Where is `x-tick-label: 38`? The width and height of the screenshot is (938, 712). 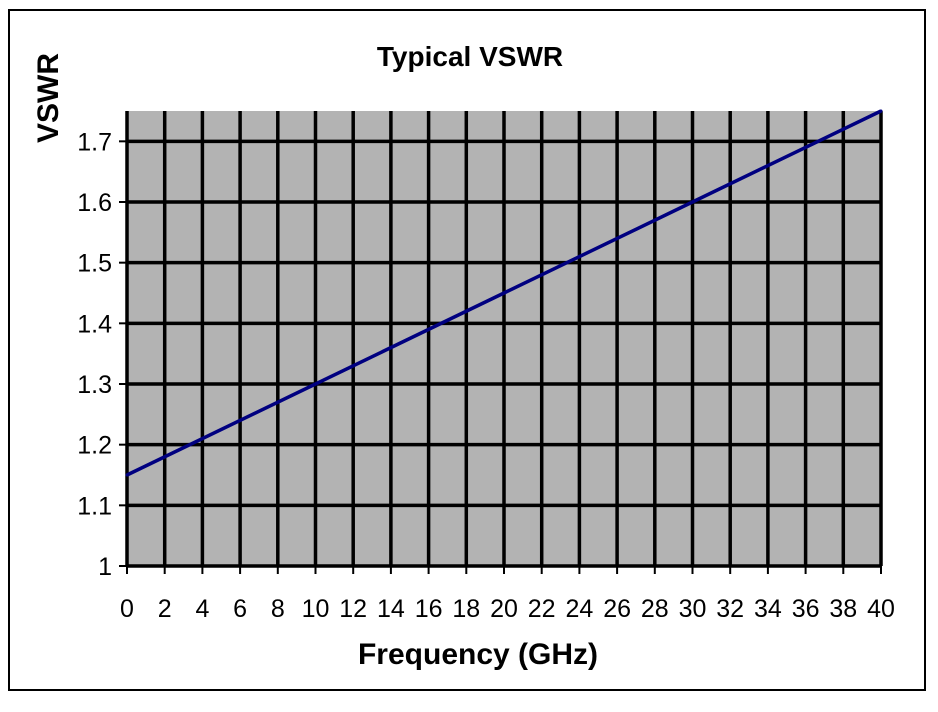 x-tick-label: 38 is located at coordinates (843, 609).